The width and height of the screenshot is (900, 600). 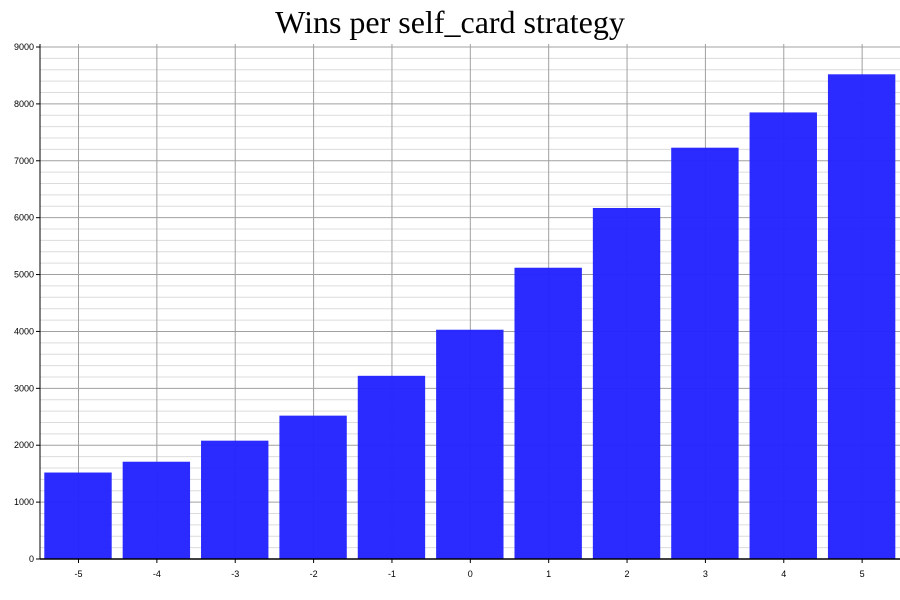 I want to click on x-tick-label: -4, so click(x=157, y=574).